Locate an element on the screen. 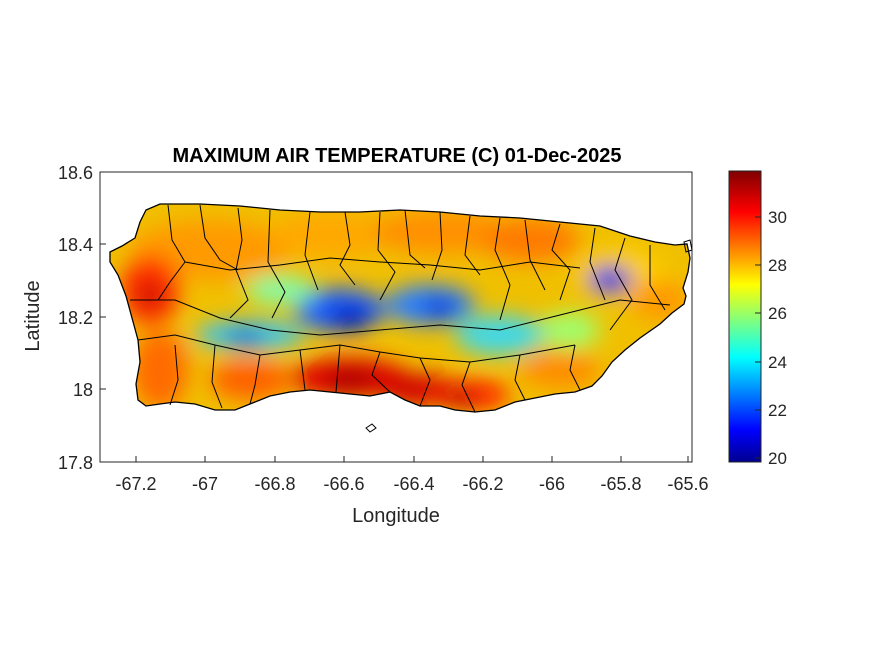  x-tick-label: -67.2 is located at coordinates (135, 484).